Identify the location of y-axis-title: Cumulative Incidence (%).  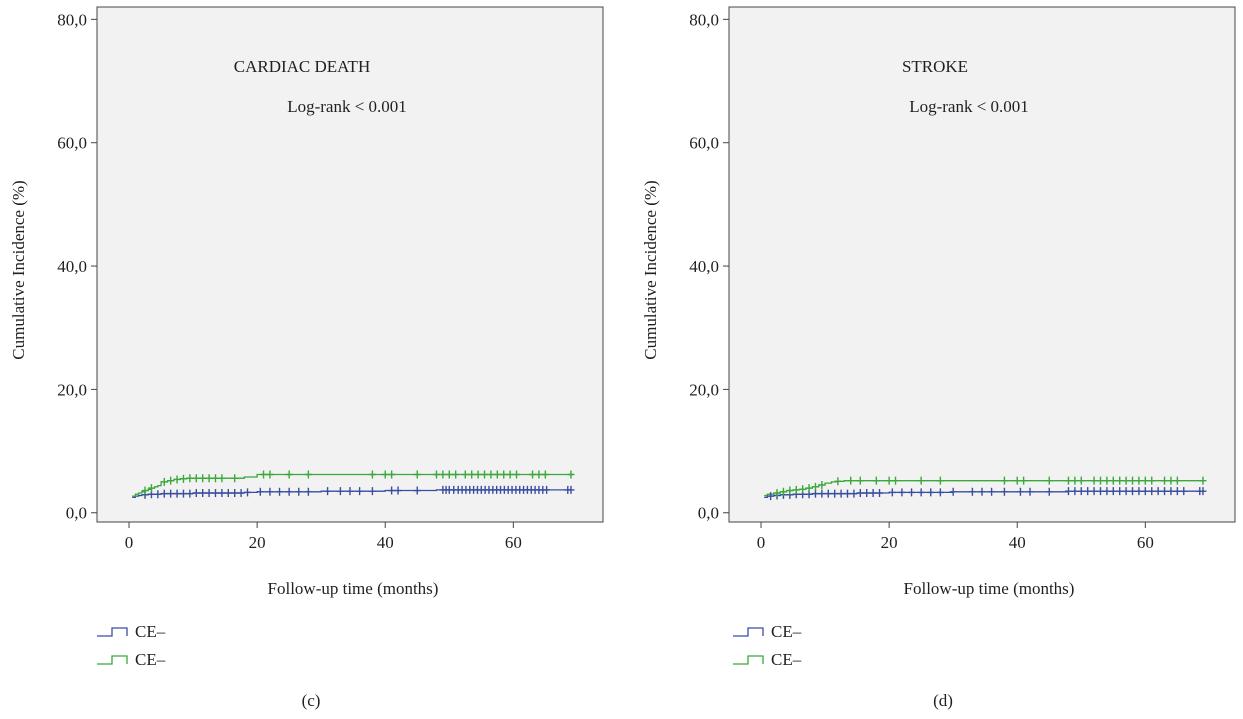
(18, 269).